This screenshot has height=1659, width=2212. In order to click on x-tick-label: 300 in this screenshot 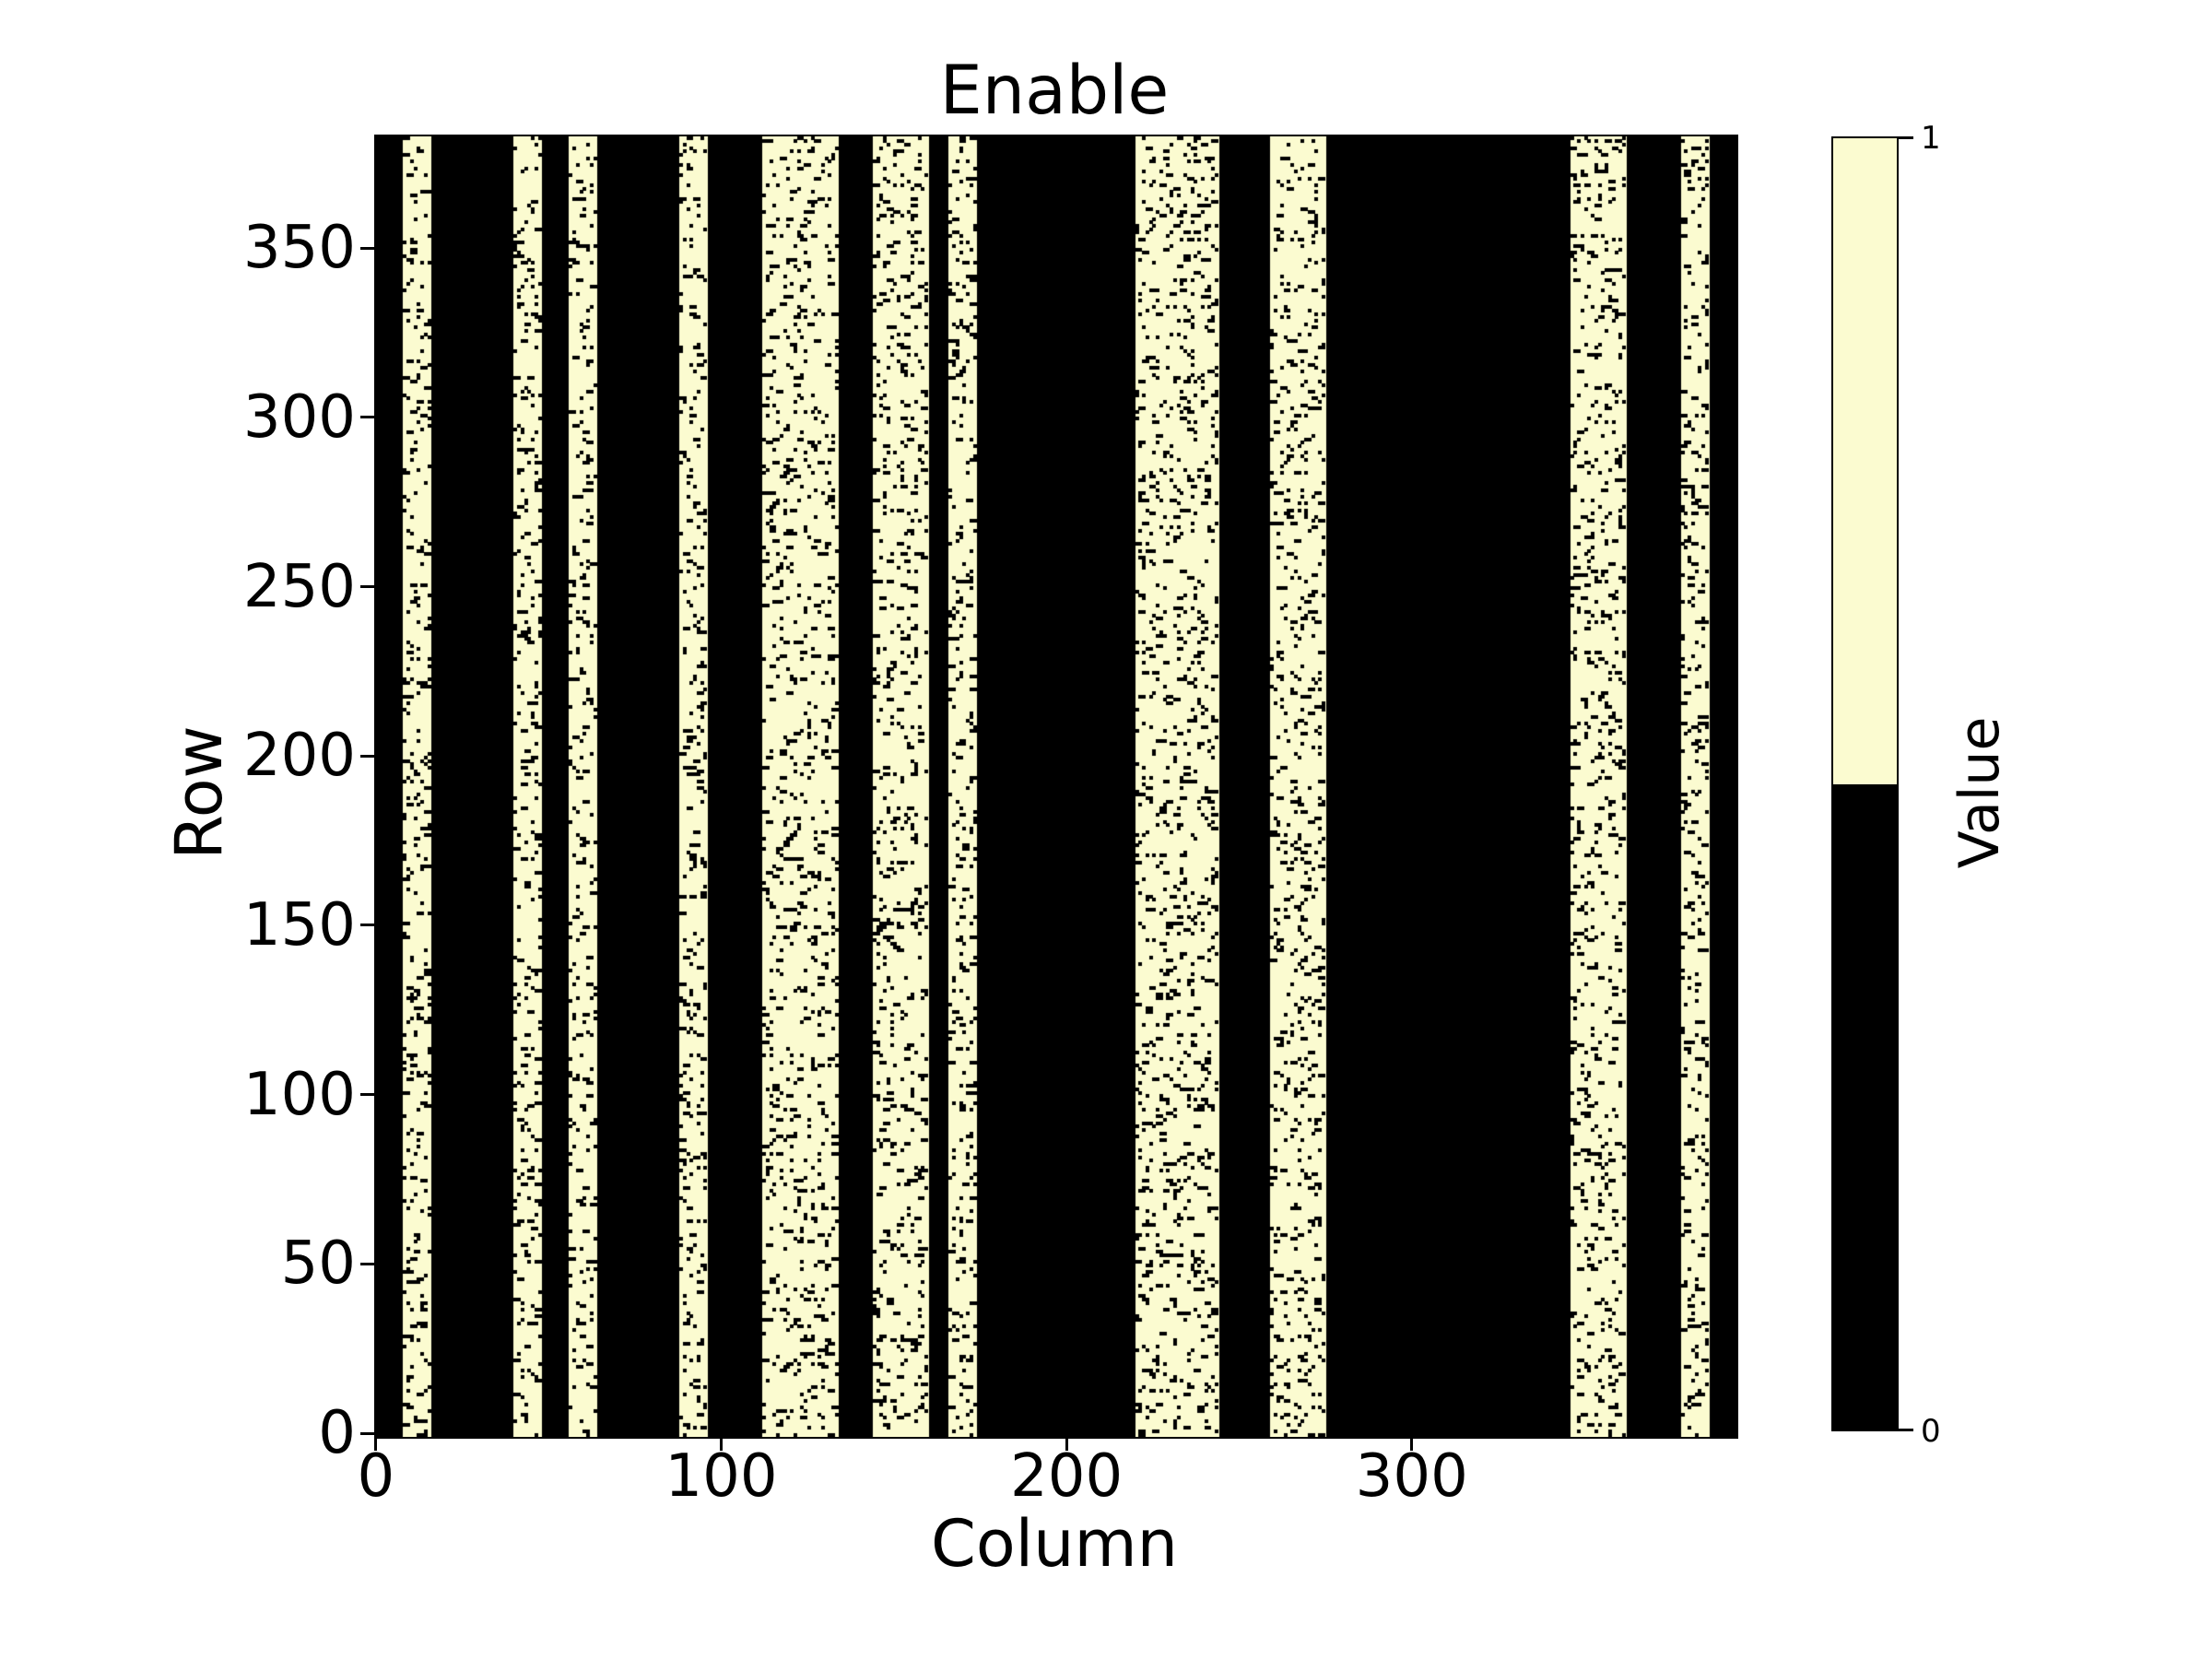, I will do `click(1411, 1476)`.